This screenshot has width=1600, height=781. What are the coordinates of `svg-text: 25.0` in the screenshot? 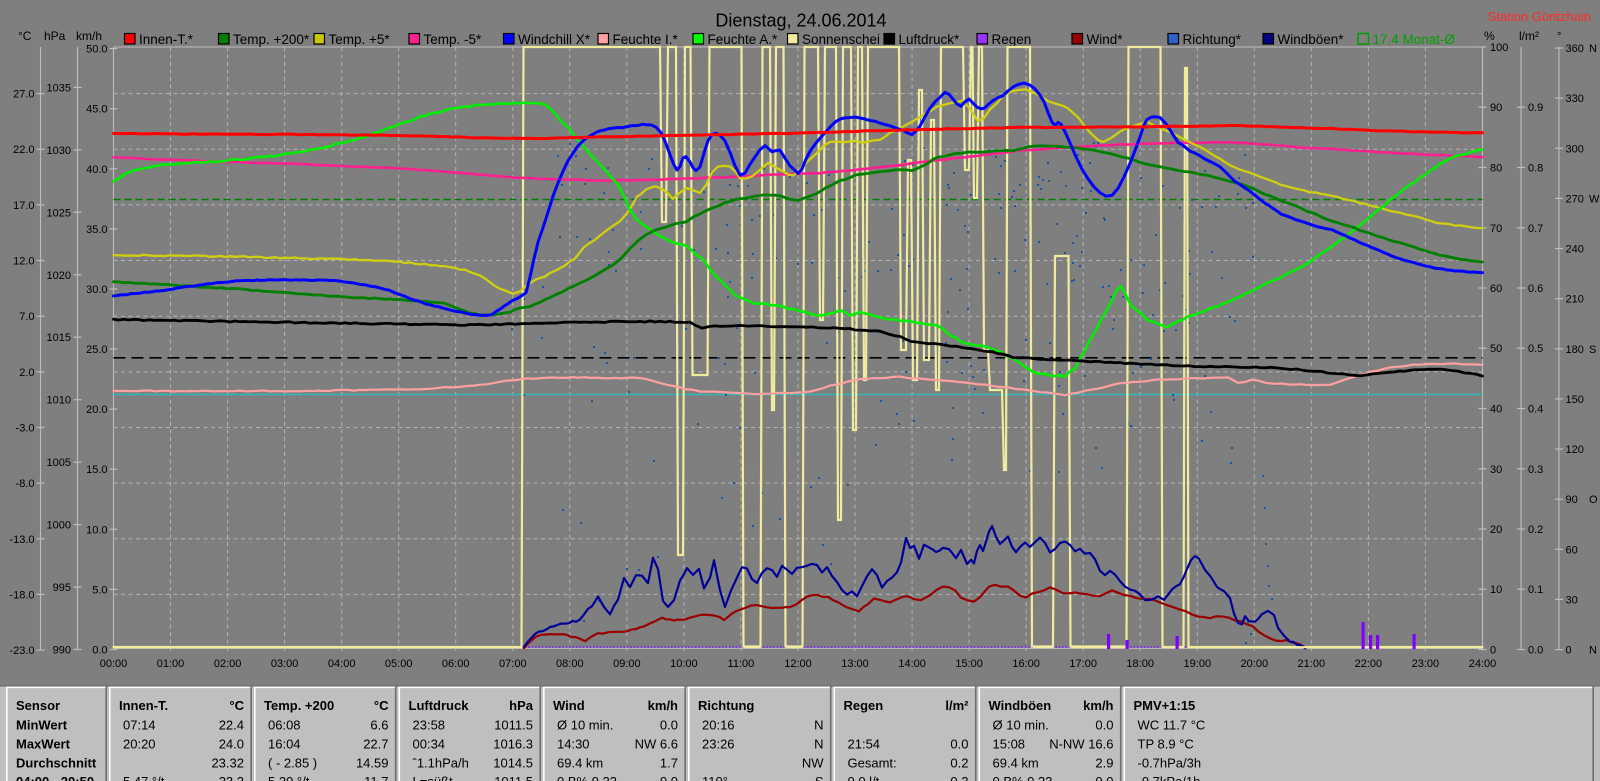 It's located at (96, 350).